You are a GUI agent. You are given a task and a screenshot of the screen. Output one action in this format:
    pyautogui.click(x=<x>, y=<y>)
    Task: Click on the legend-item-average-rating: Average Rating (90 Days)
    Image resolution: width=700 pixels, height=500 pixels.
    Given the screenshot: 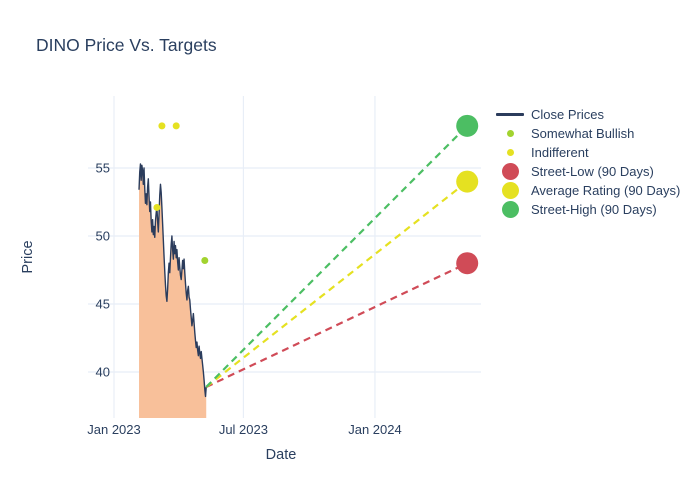 What is the action you would take?
    pyautogui.click(x=588, y=190)
    